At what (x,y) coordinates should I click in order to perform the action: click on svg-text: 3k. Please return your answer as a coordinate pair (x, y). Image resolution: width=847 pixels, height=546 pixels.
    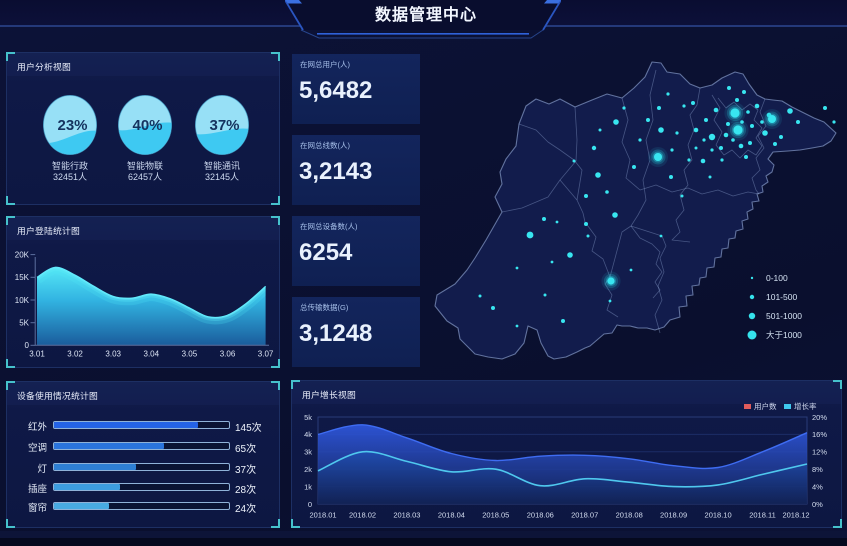
    Looking at the image, I should click on (308, 452).